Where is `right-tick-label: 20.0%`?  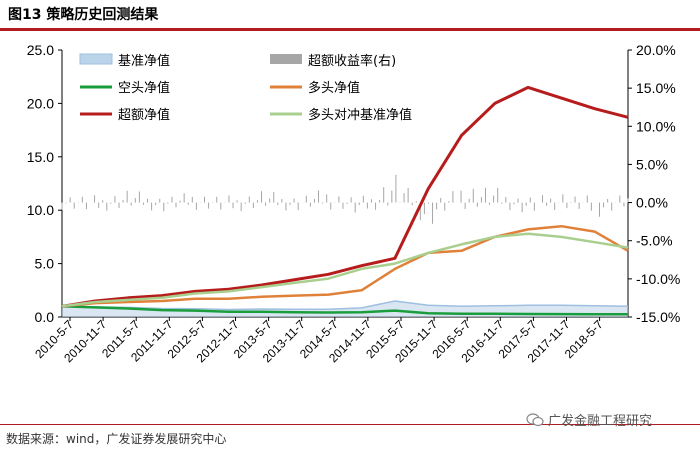
right-tick-label: 20.0% is located at coordinates (656, 50).